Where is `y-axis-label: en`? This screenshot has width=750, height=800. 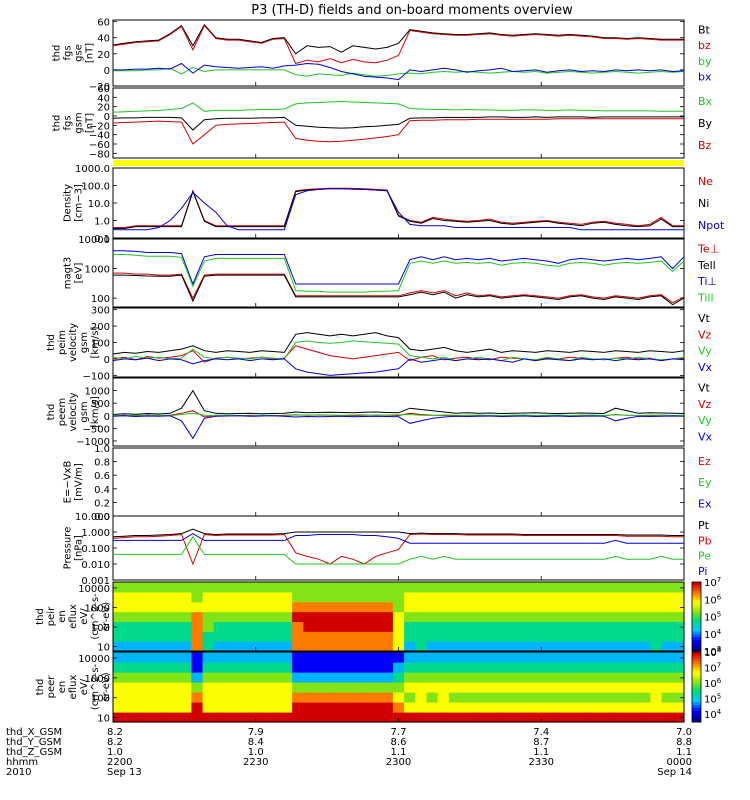 y-axis-label: en is located at coordinates (62, 616).